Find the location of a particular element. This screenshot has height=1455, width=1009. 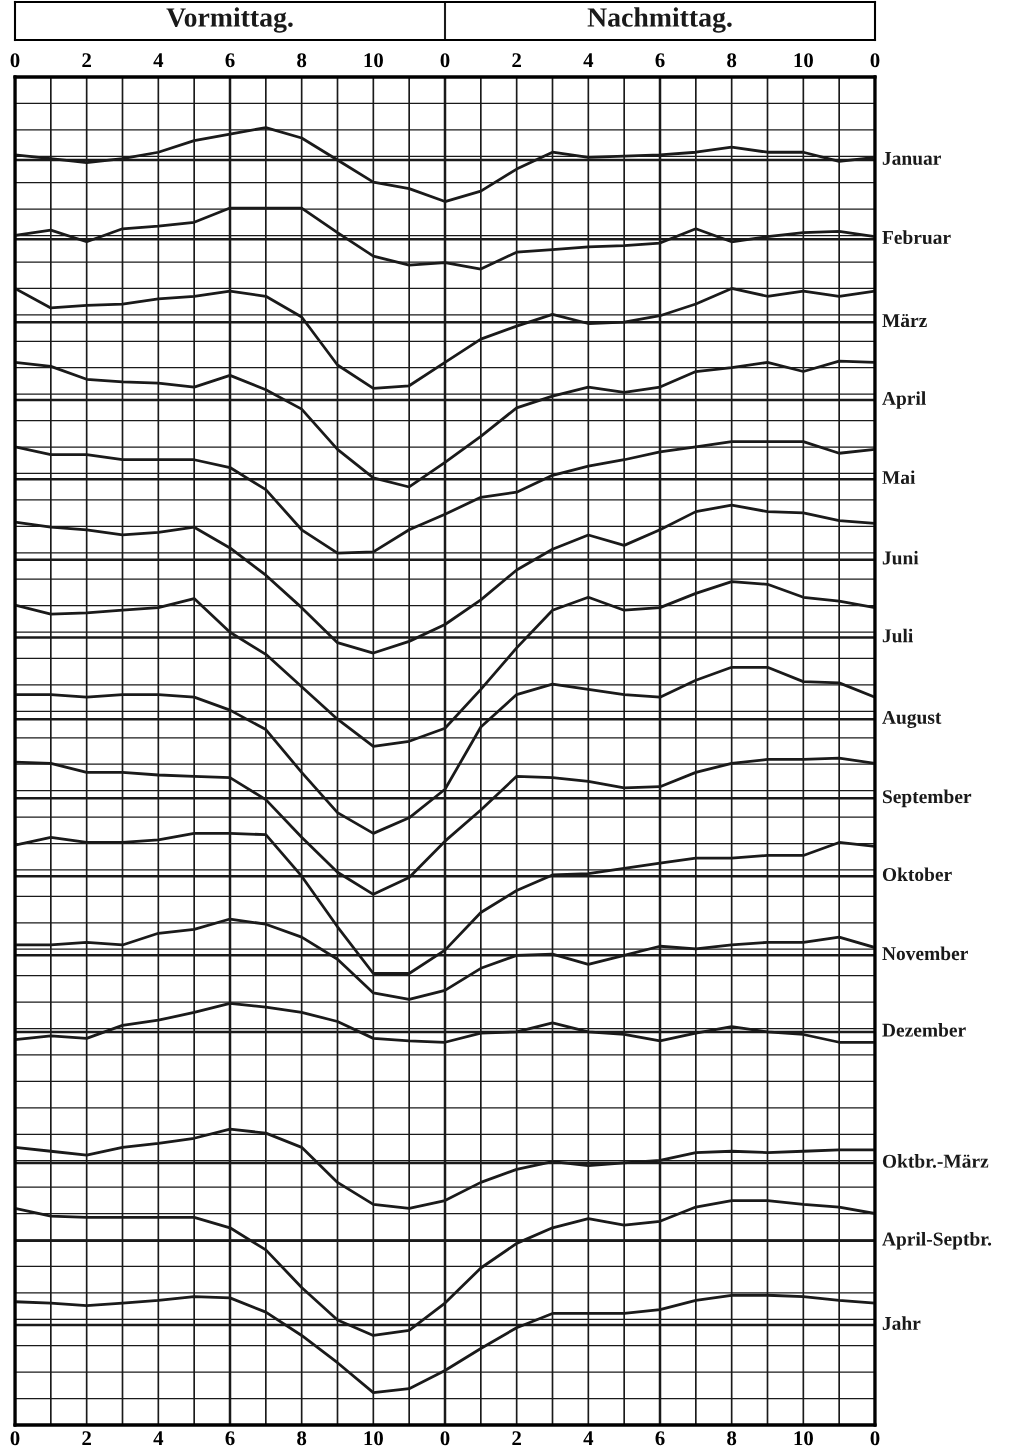

series-label: Oktbr.-März is located at coordinates (935, 1161).